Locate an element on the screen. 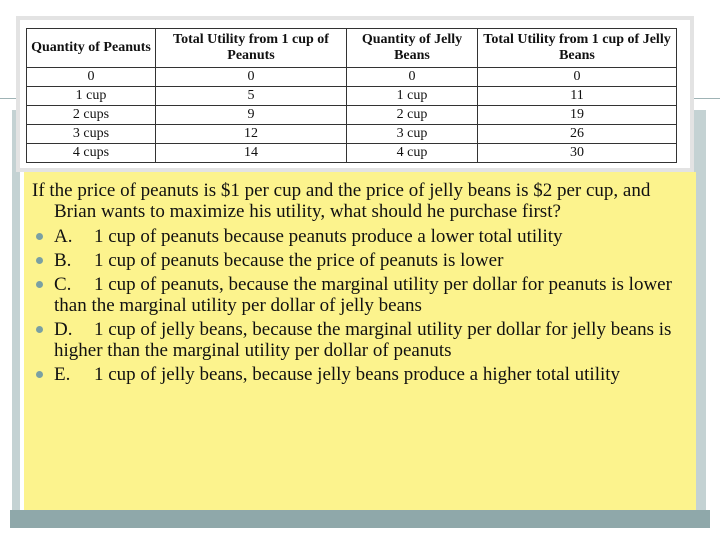 Image resolution: width=720 pixels, height=540 pixels. table-row: 2 cups 9 2 cup 19 is located at coordinates (351, 115).